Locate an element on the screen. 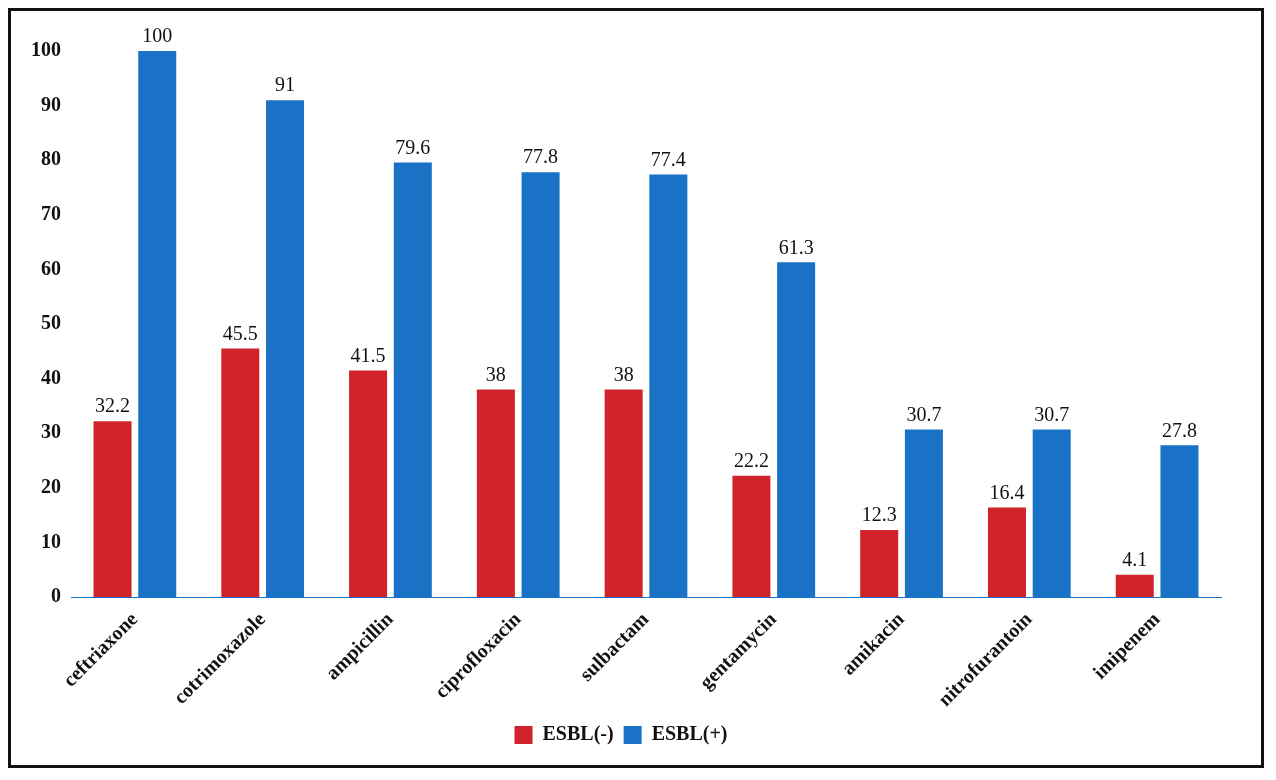 The width and height of the screenshot is (1276, 780). data-label: 77.4 is located at coordinates (668, 158).